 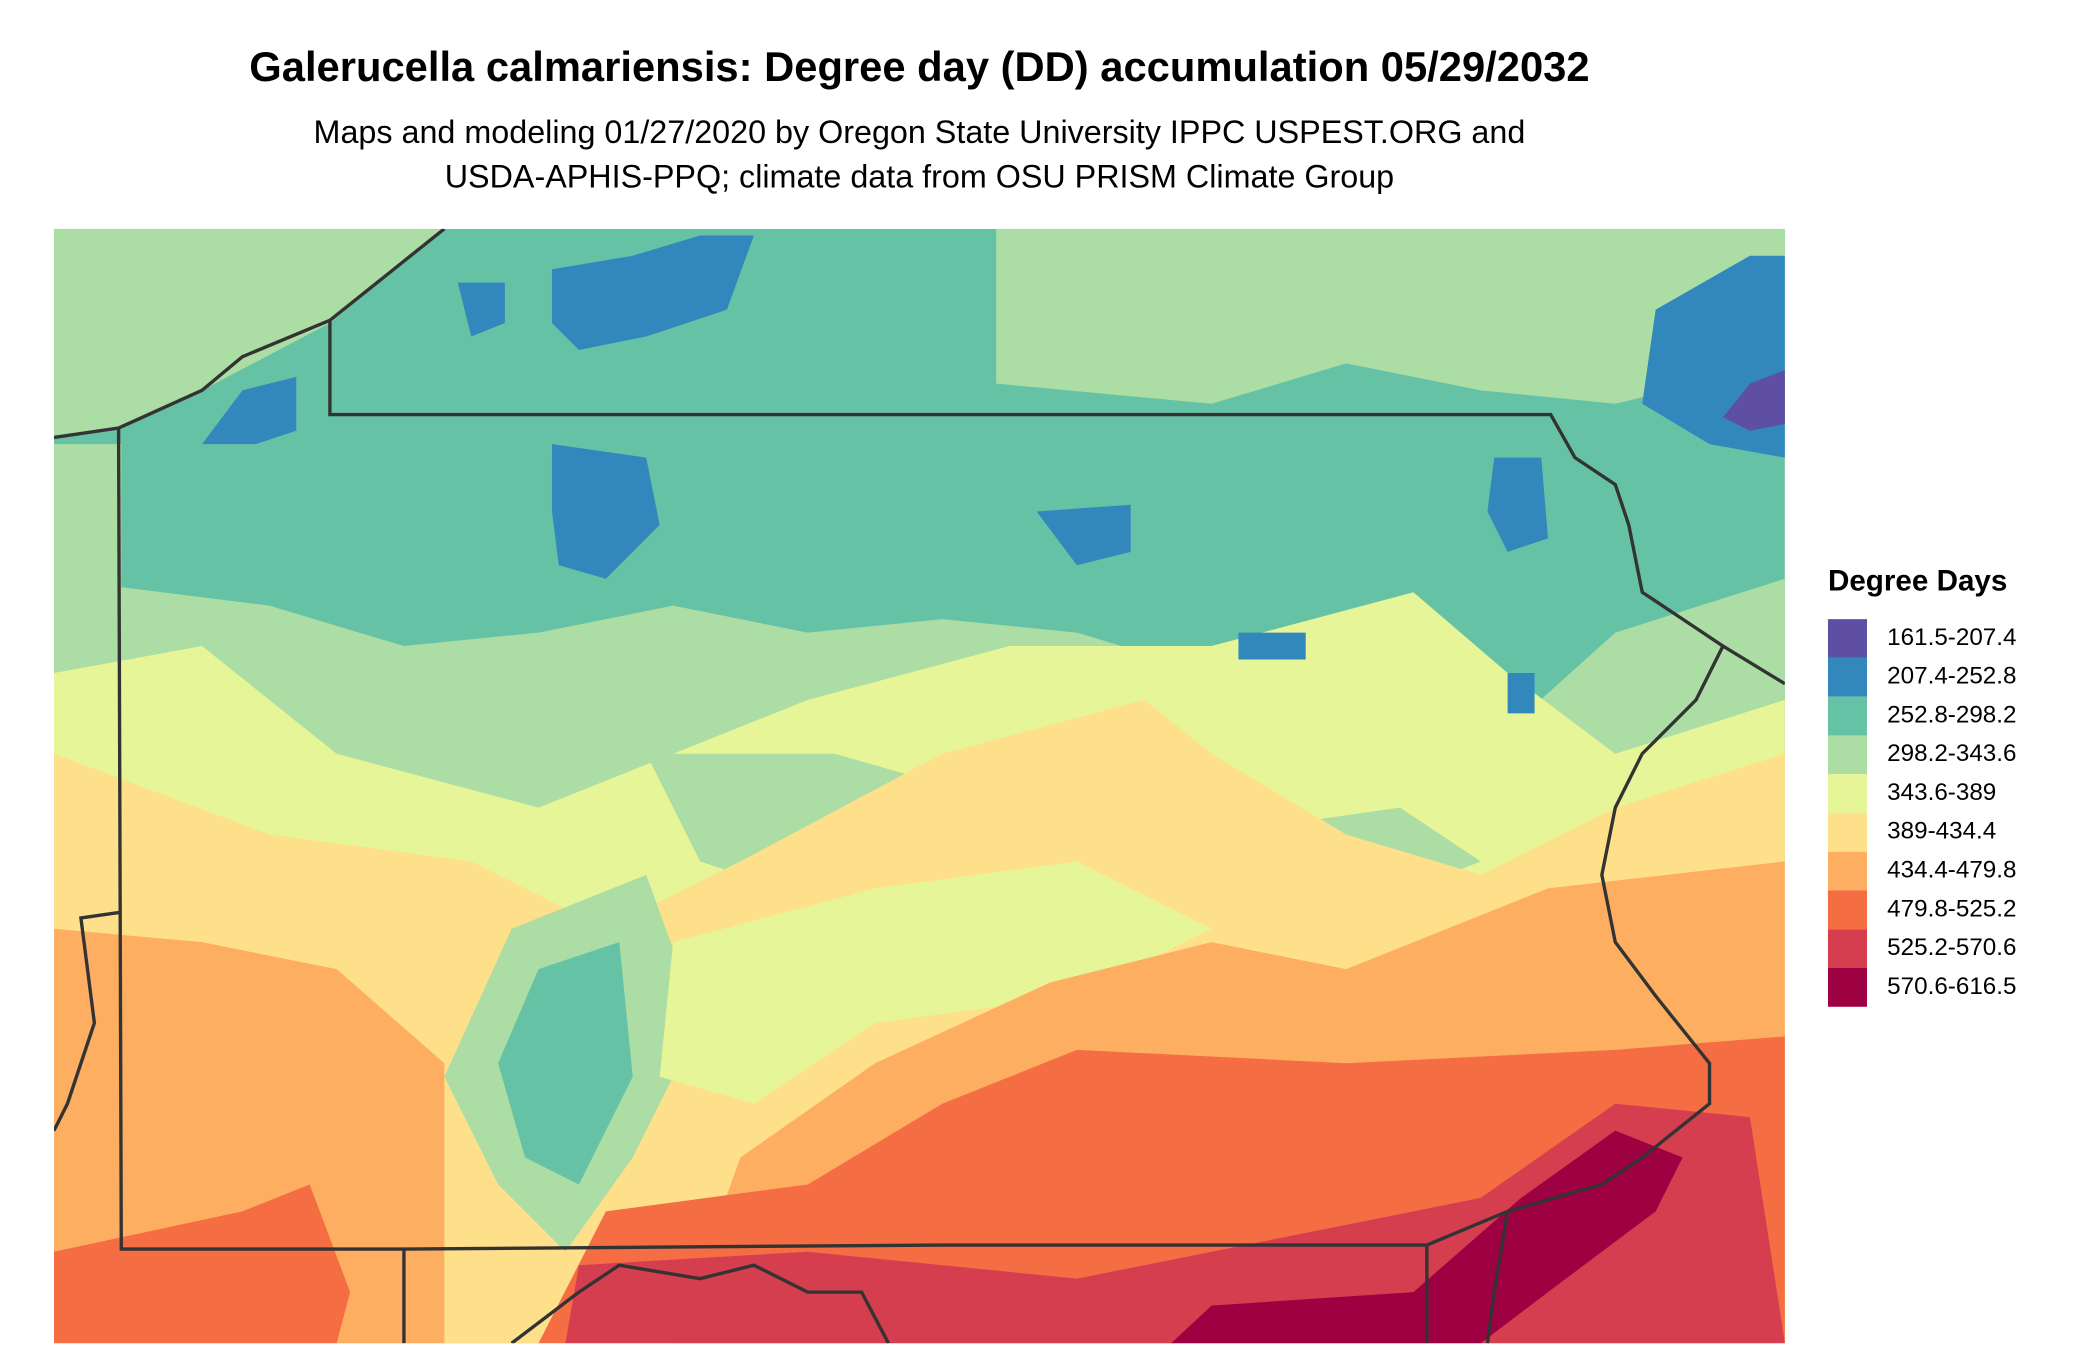 I want to click on legend-label: 389-434.4, so click(x=1941, y=831).